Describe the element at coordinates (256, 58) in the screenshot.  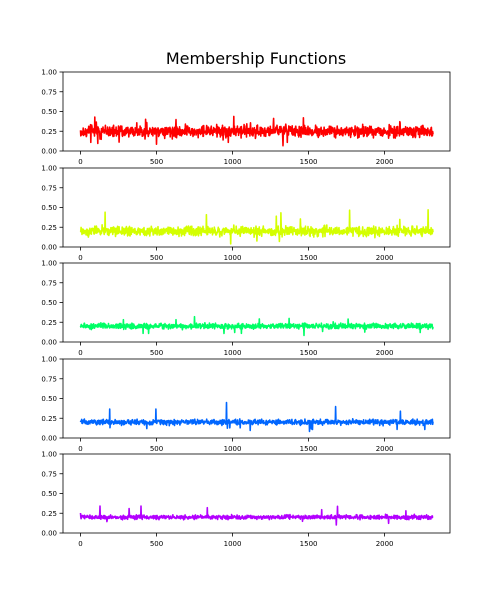
I see `chart-title: Membership Functions` at that location.